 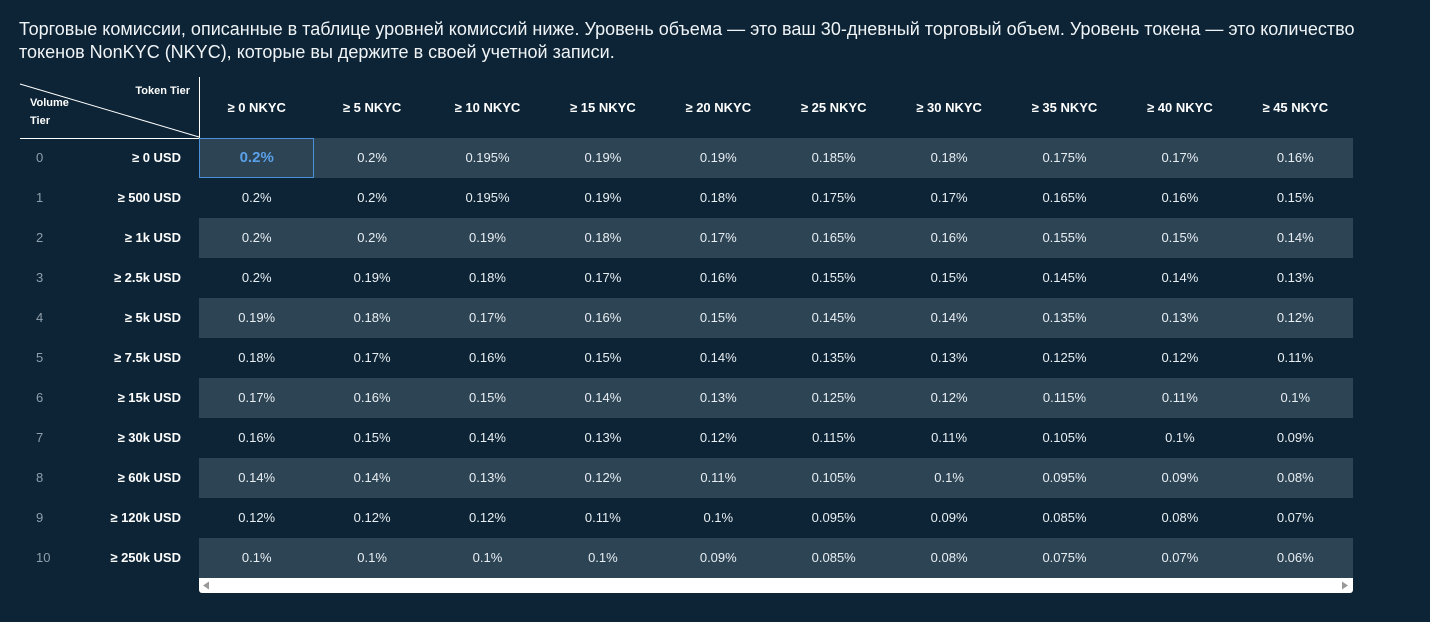 What do you see at coordinates (776, 585) in the screenshot?
I see `scrollbar` at bounding box center [776, 585].